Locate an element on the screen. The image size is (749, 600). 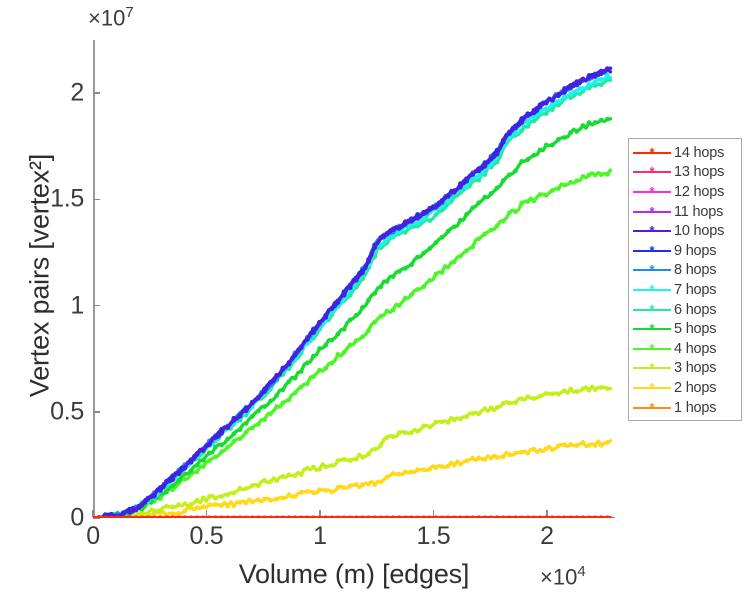
legend-item-14-hops: * 14 hops is located at coordinates (685, 153).